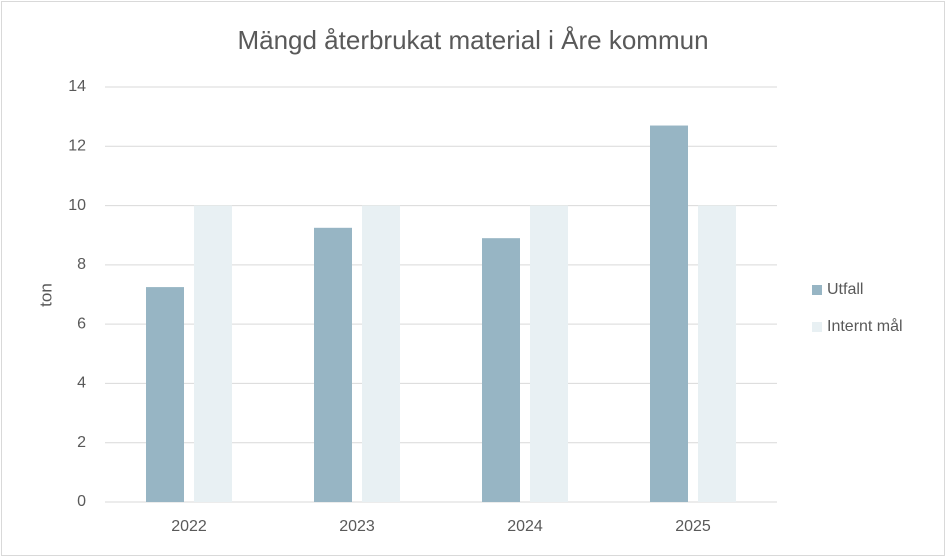  Describe the element at coordinates (45, 295) in the screenshot. I see `y-axis-label: ton` at that location.